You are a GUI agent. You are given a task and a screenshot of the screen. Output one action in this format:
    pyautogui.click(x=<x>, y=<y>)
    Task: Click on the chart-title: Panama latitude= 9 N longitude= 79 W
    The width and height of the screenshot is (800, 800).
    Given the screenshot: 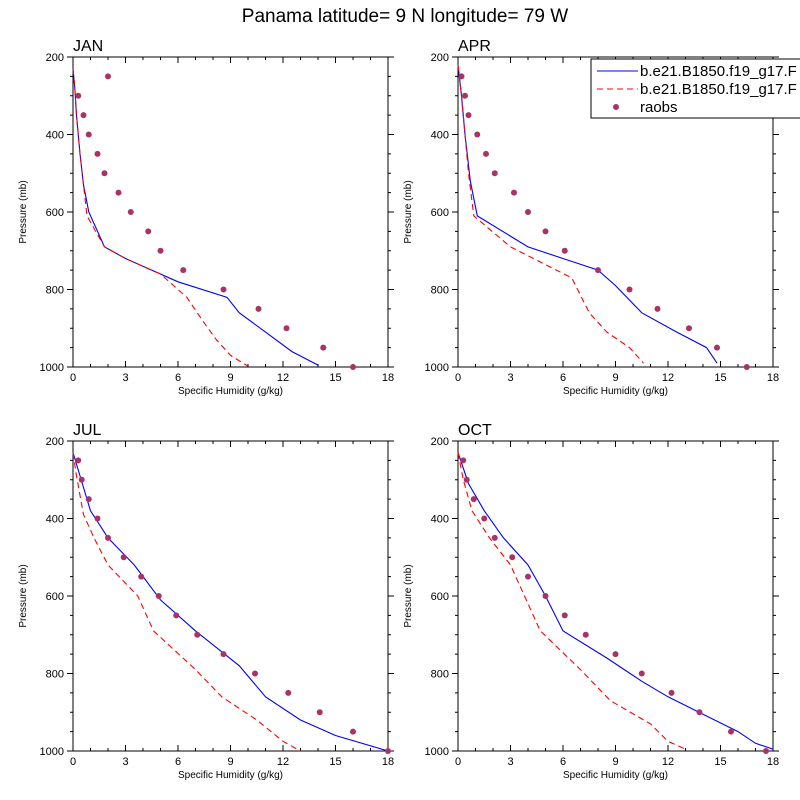 What is the action you would take?
    pyautogui.click(x=405, y=16)
    